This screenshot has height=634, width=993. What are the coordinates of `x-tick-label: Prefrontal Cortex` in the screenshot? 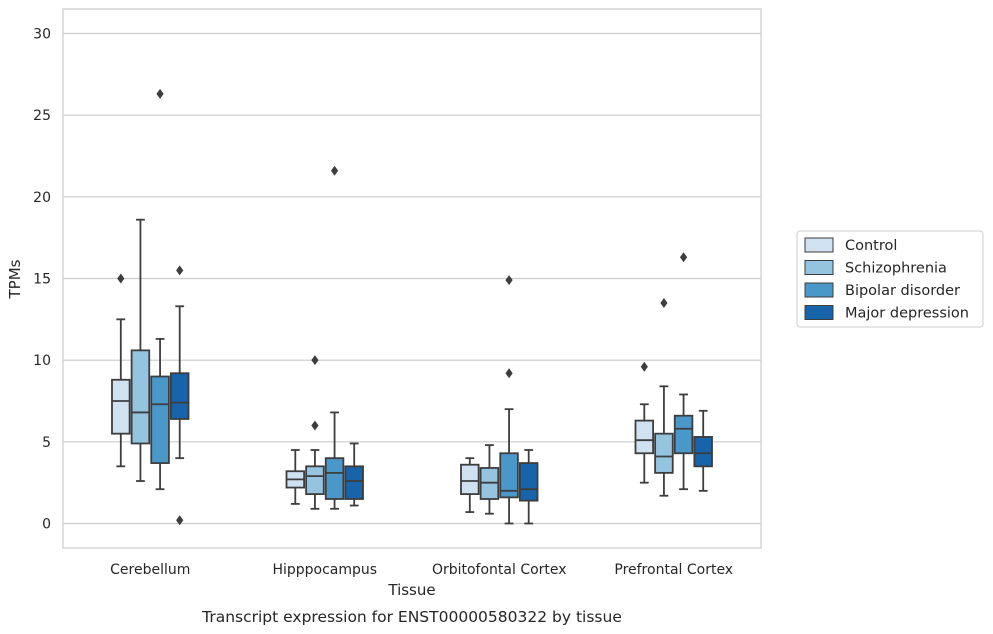 It's located at (673, 570).